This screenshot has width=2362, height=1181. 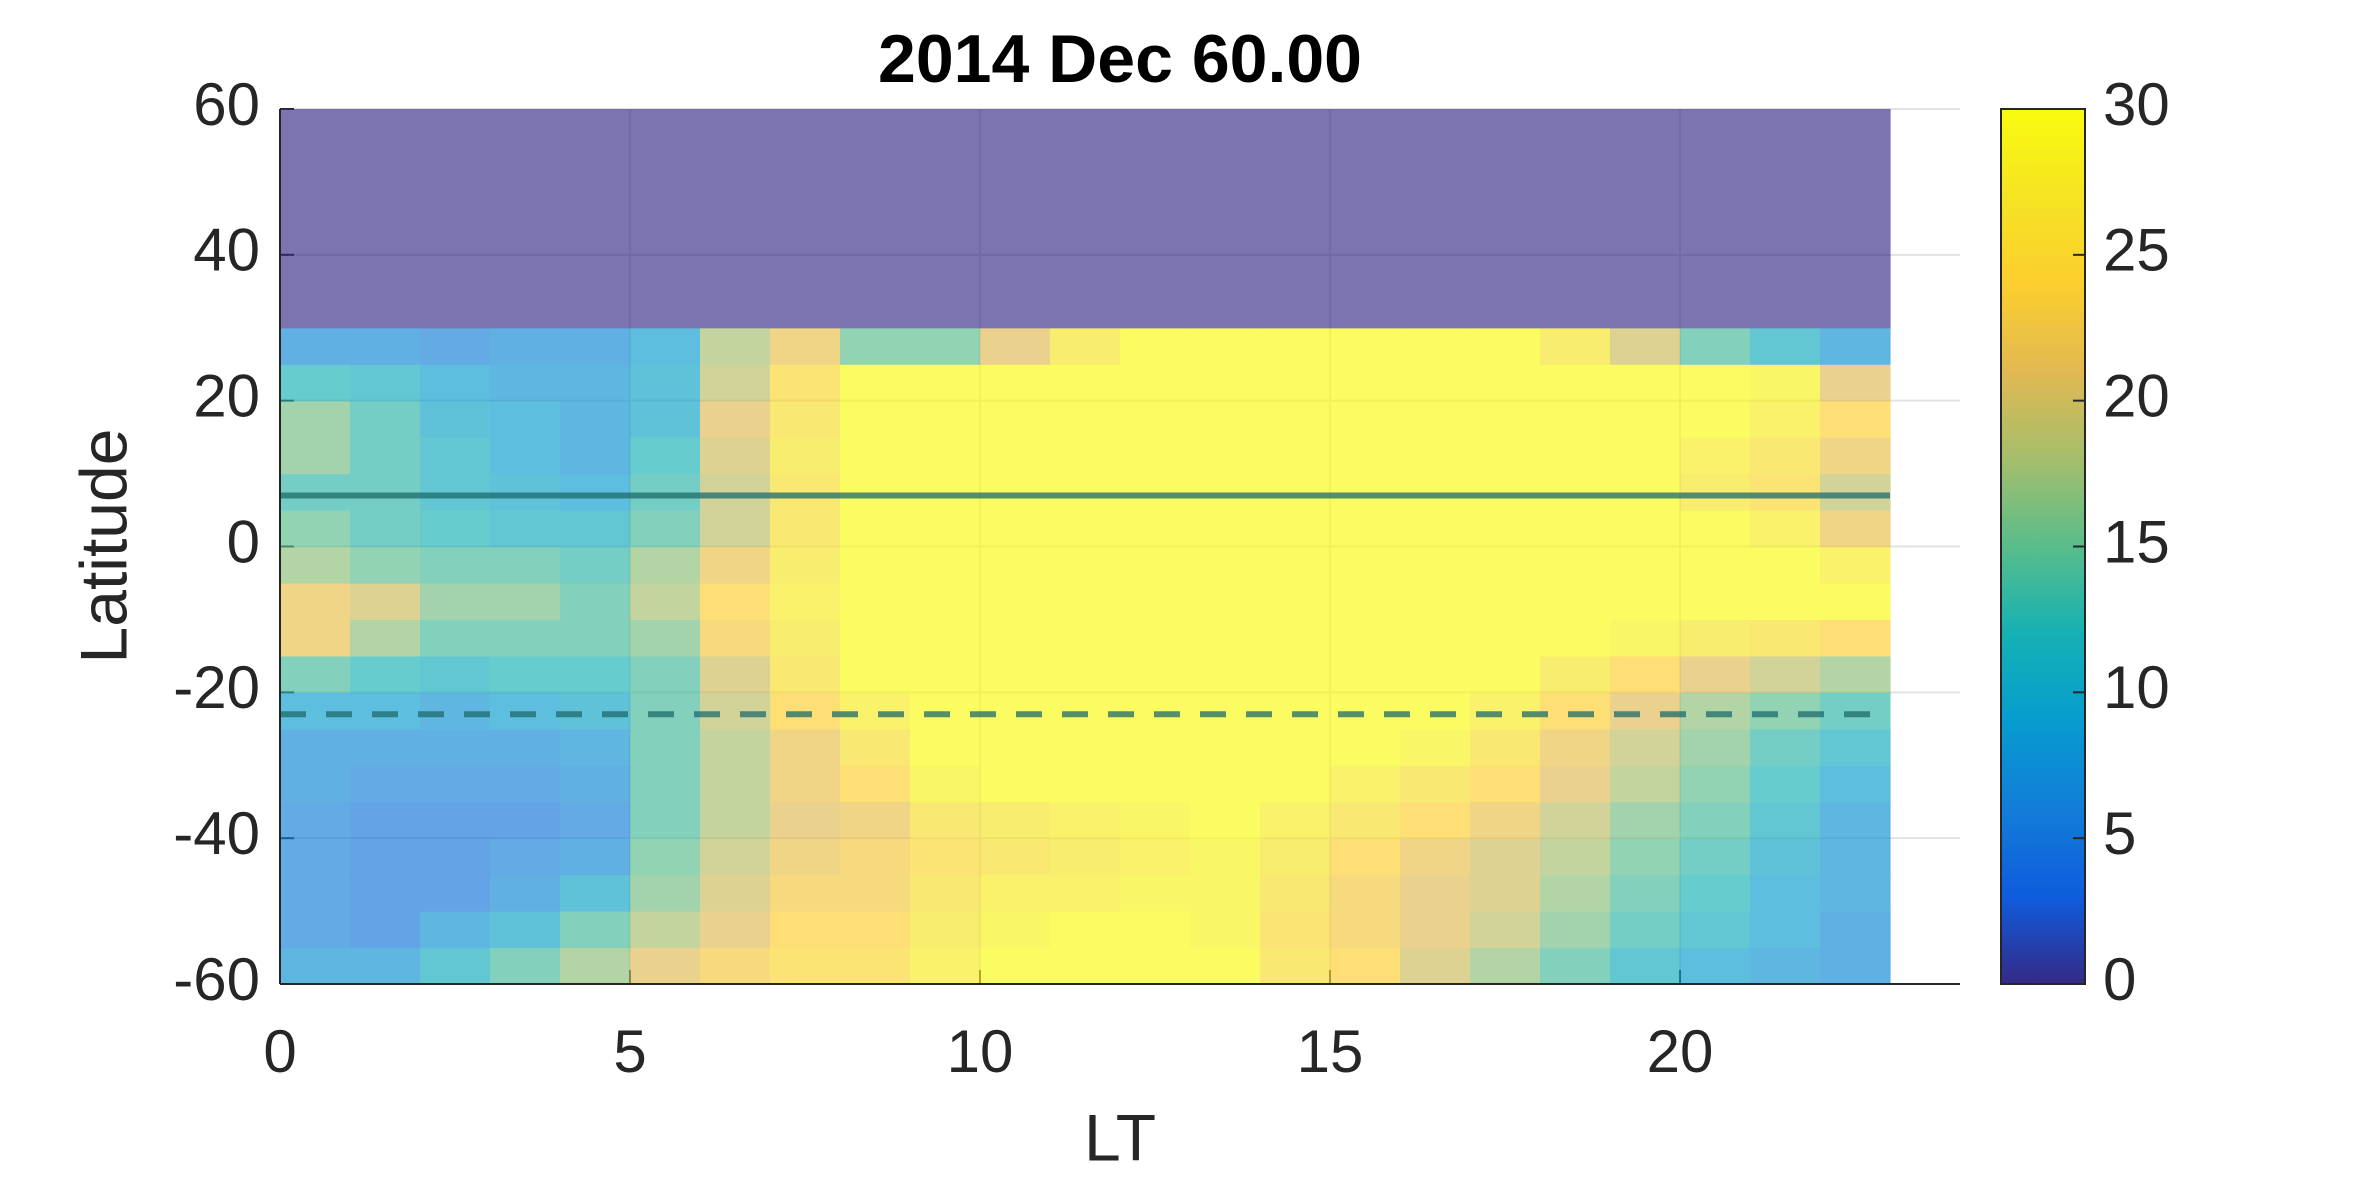 What do you see at coordinates (216, 833) in the screenshot?
I see `y-tick-label: -40` at bounding box center [216, 833].